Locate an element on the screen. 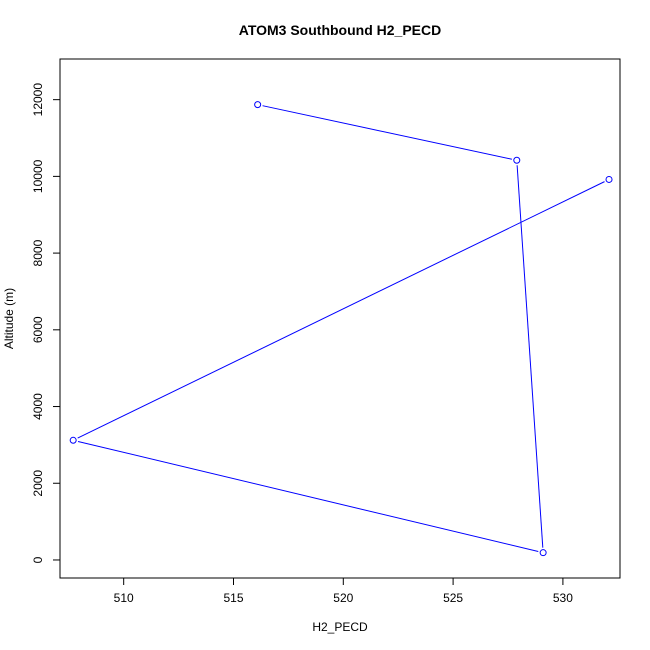  x-axis-title: H2_PECD is located at coordinates (340, 627).